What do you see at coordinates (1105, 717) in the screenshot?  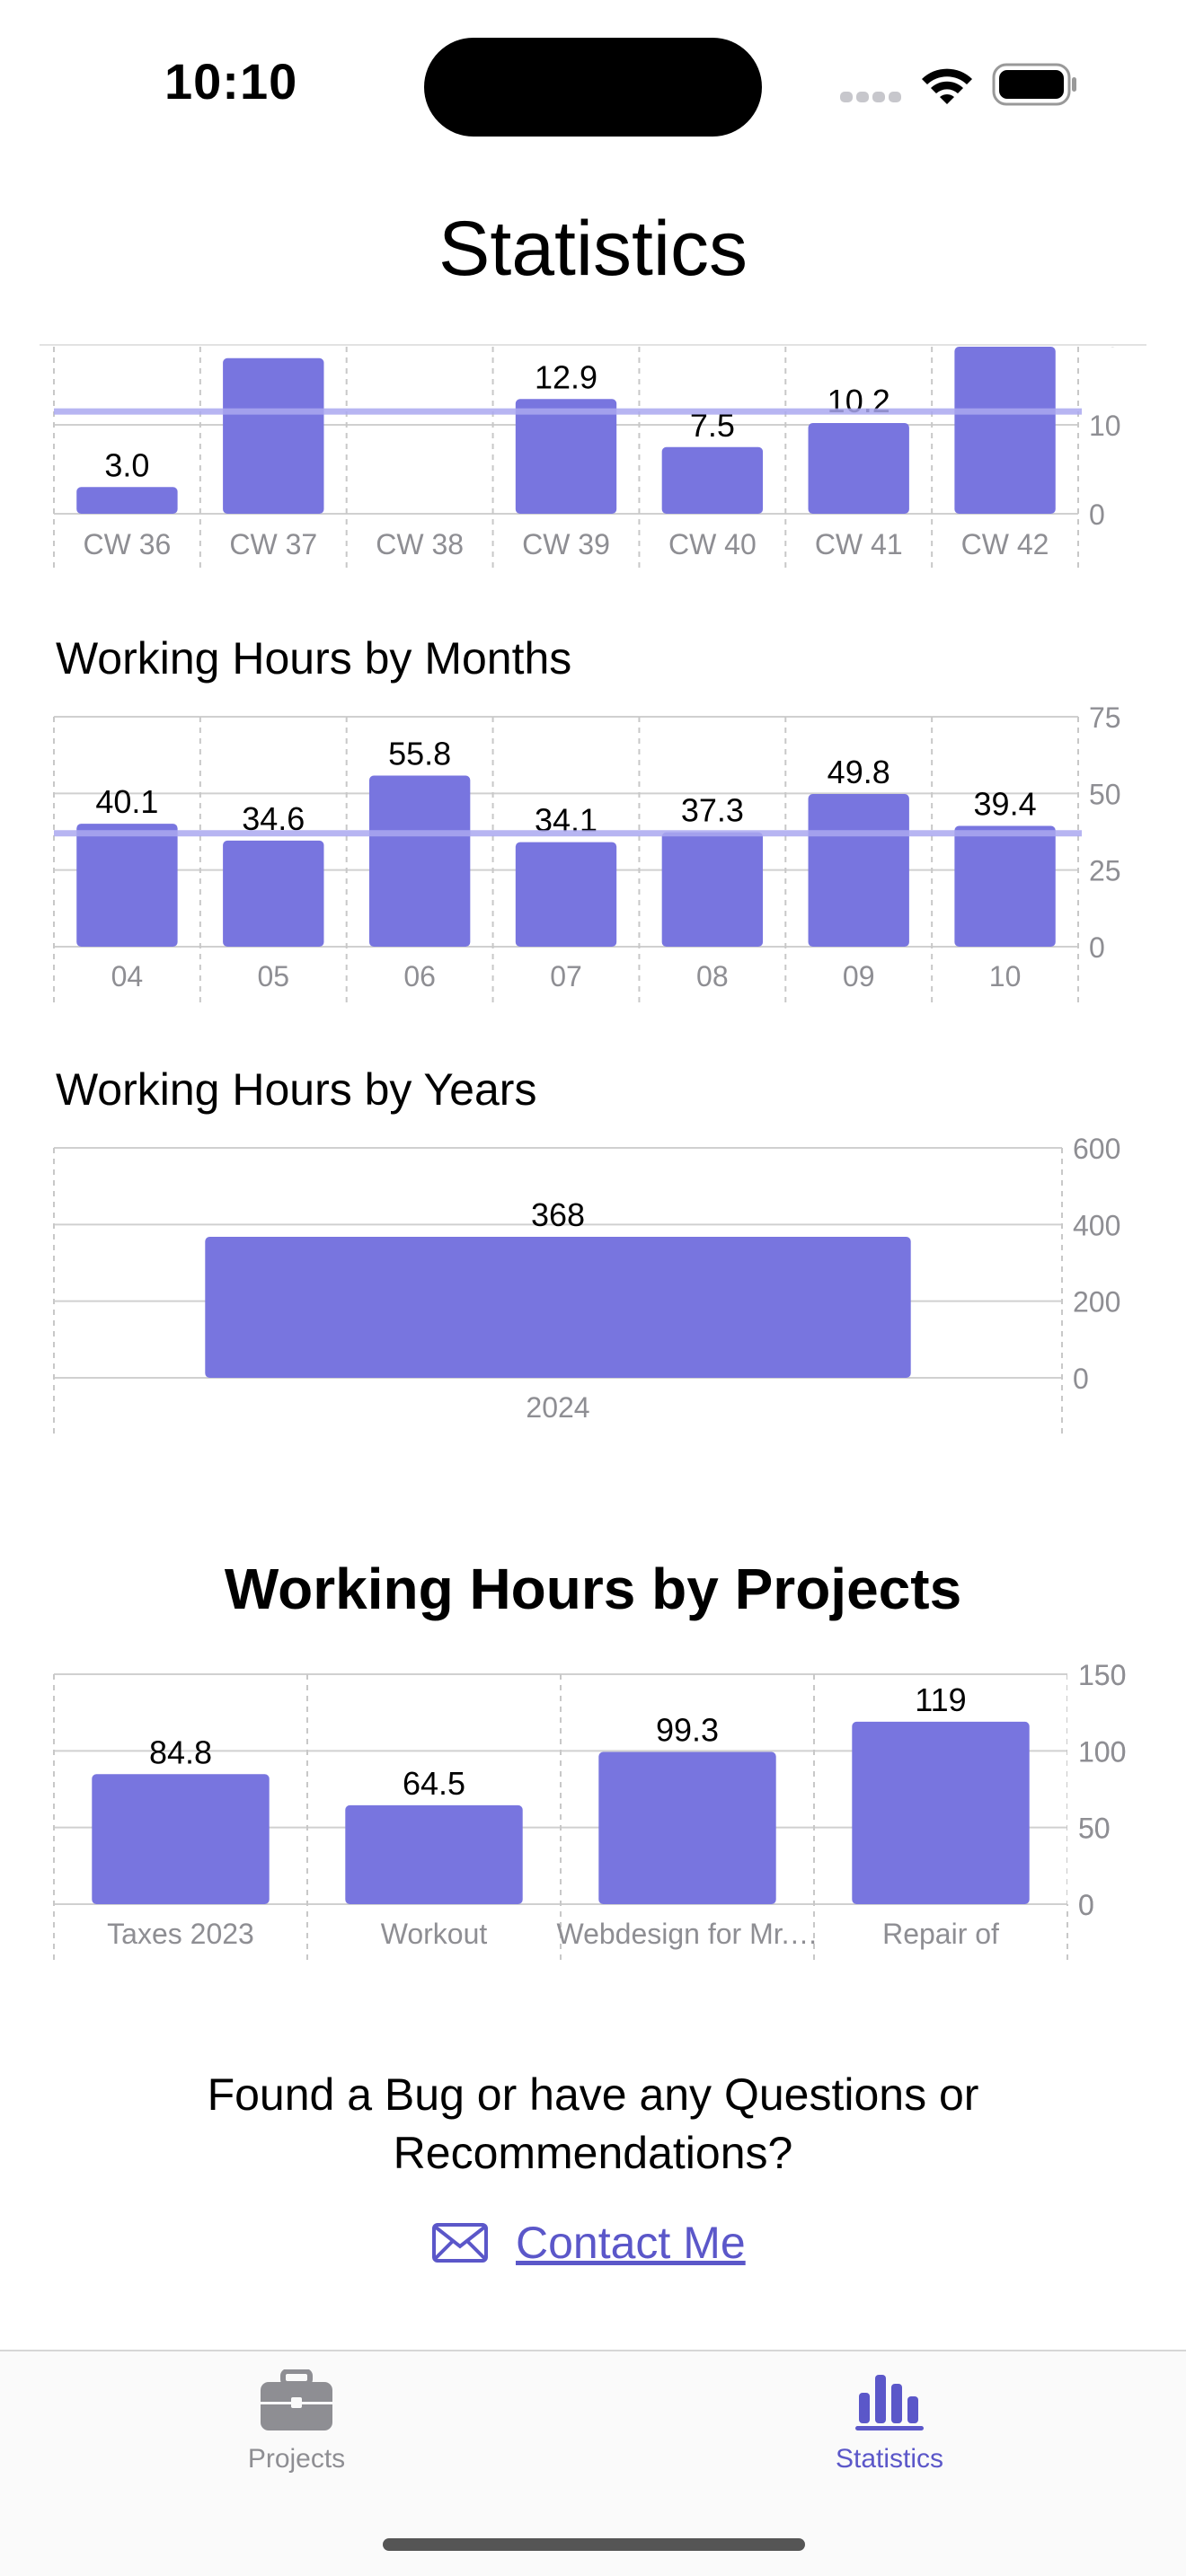 I see `y-tick-label: 75` at bounding box center [1105, 717].